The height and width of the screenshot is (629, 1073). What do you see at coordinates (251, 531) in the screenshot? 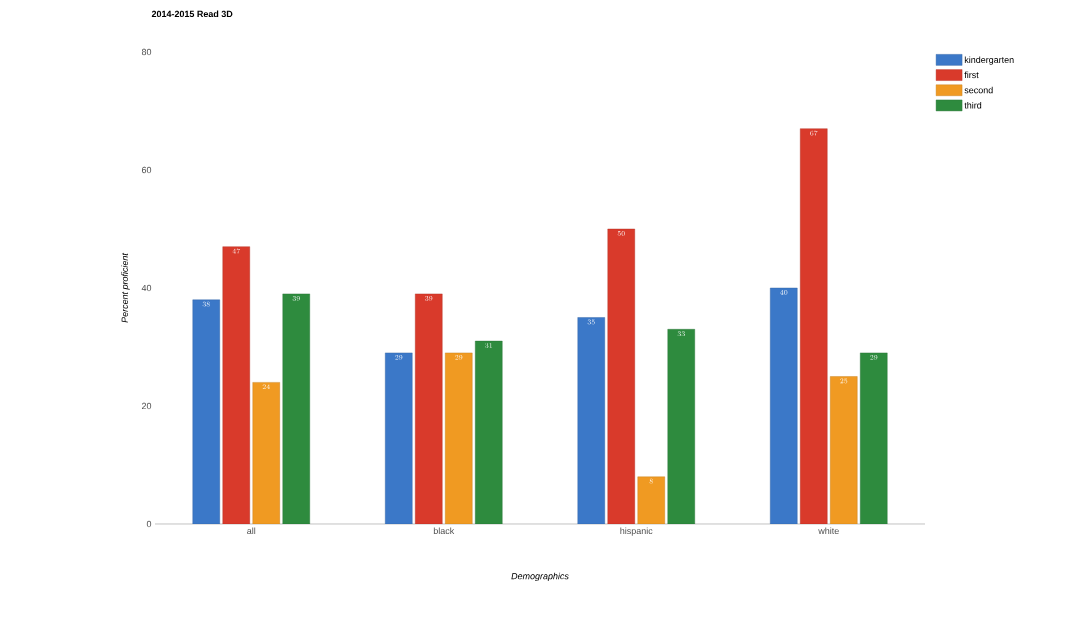
I see `x-tick-label: all` at bounding box center [251, 531].